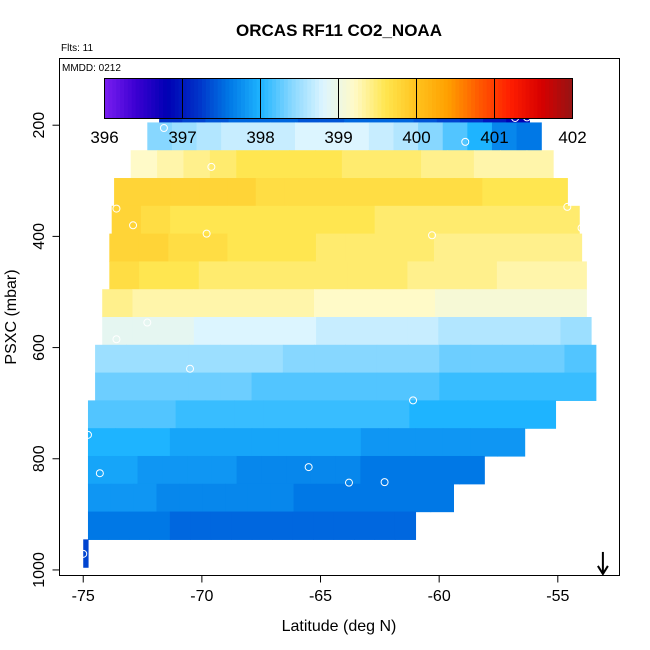 This screenshot has width=650, height=650. Describe the element at coordinates (39, 347) in the screenshot. I see `y-tick-label: 600` at that location.